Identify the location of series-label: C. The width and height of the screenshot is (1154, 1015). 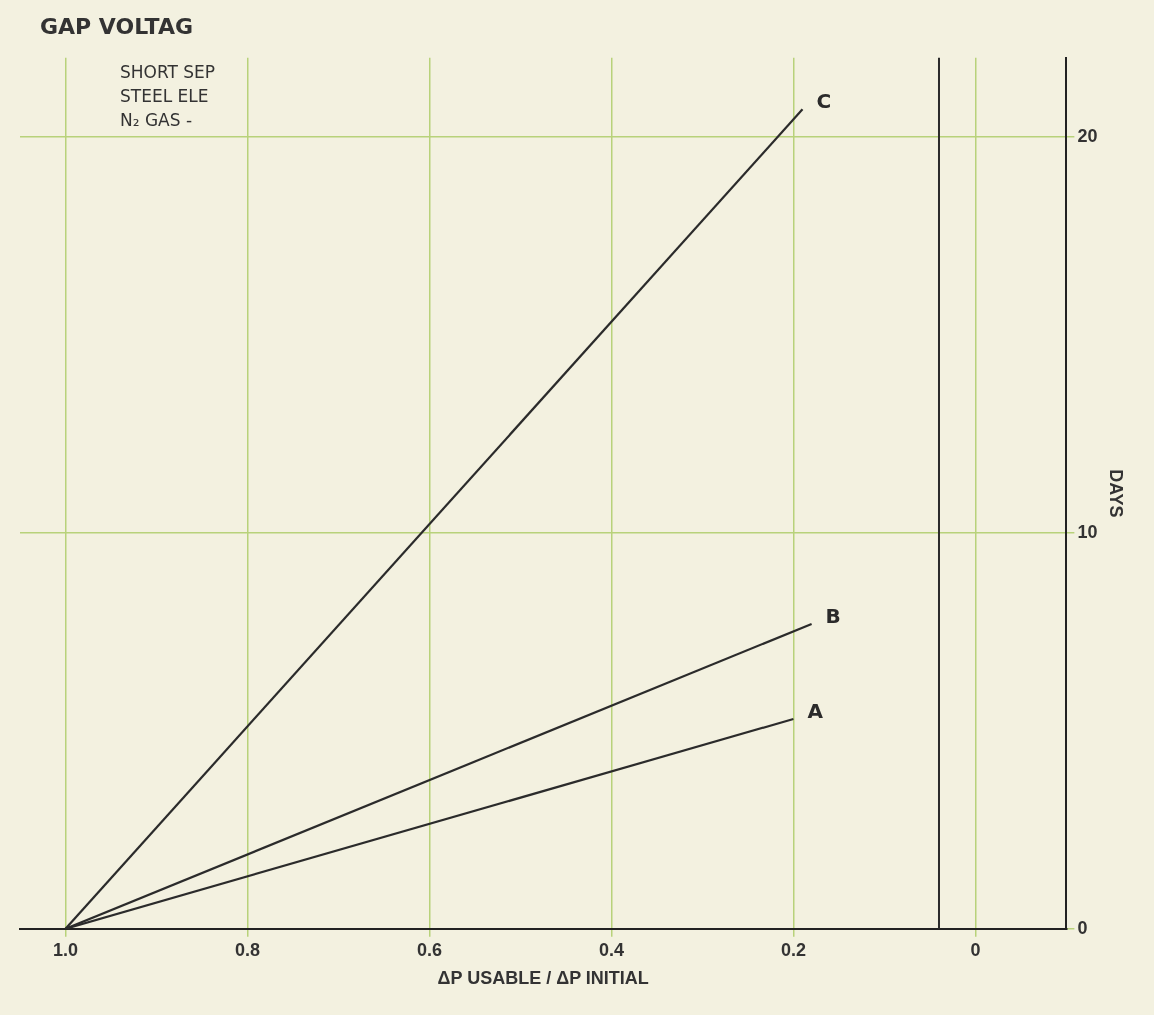
(824, 101).